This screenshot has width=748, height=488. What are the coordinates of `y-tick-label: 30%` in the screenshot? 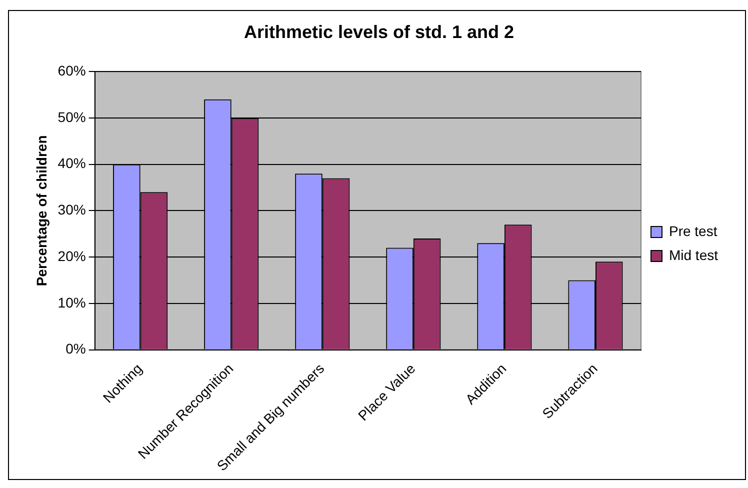 It's located at (72, 210).